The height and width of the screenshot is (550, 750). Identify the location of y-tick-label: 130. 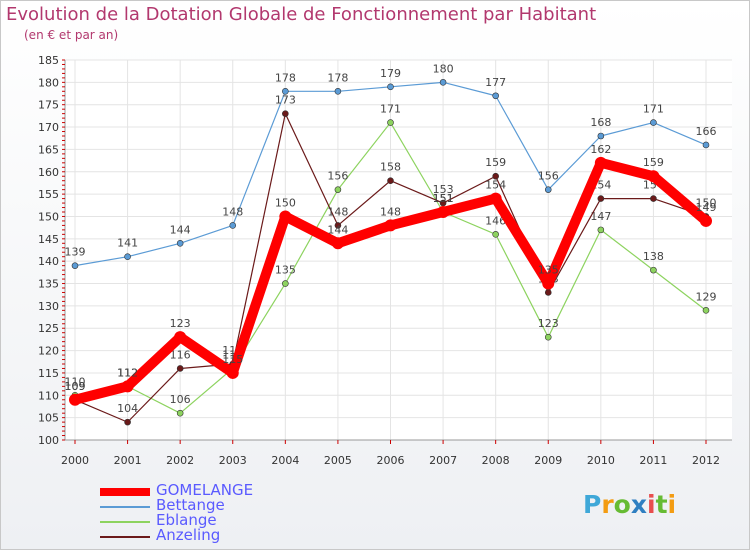
(48, 306).